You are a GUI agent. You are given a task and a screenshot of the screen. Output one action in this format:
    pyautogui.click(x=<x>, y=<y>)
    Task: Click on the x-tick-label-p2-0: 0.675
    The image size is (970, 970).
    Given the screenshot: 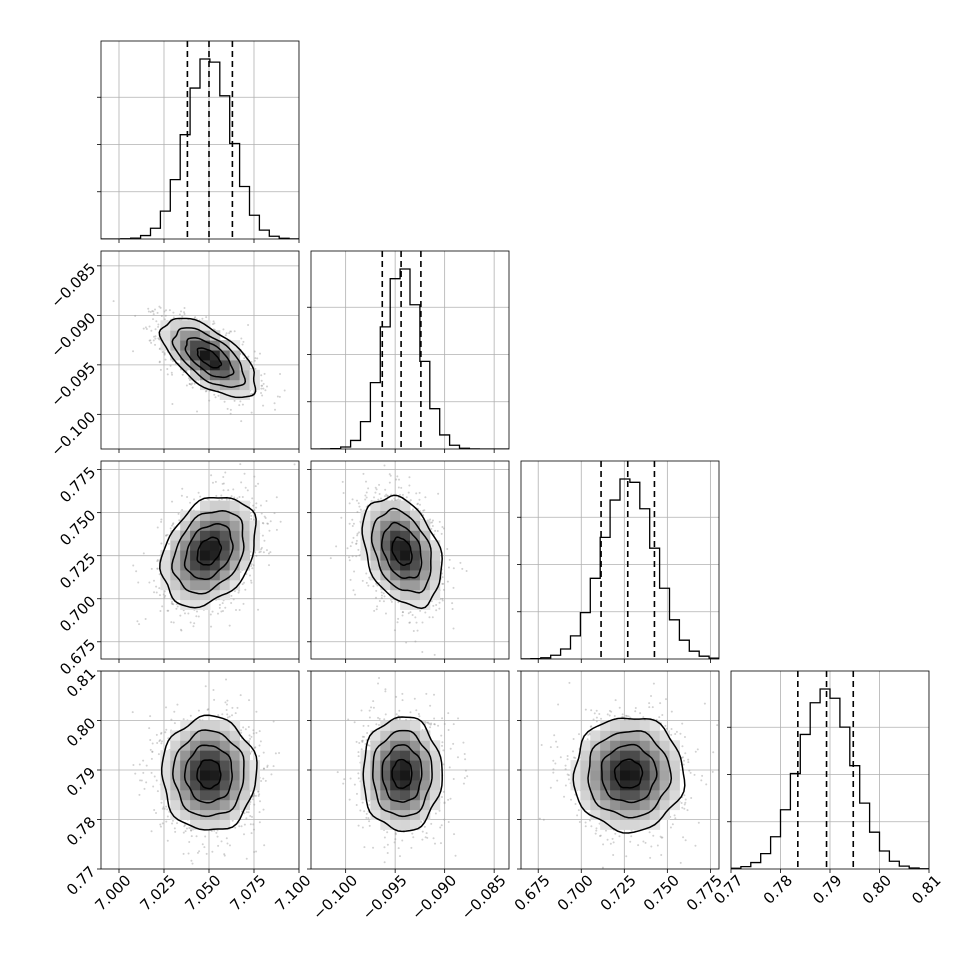 What is the action you would take?
    pyautogui.click(x=532, y=892)
    